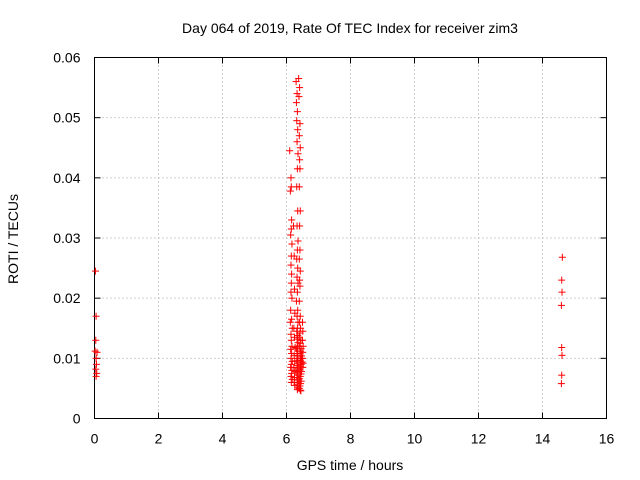 This screenshot has height=480, width=640. I want to click on y-tick-label: 0.02, so click(66, 298).